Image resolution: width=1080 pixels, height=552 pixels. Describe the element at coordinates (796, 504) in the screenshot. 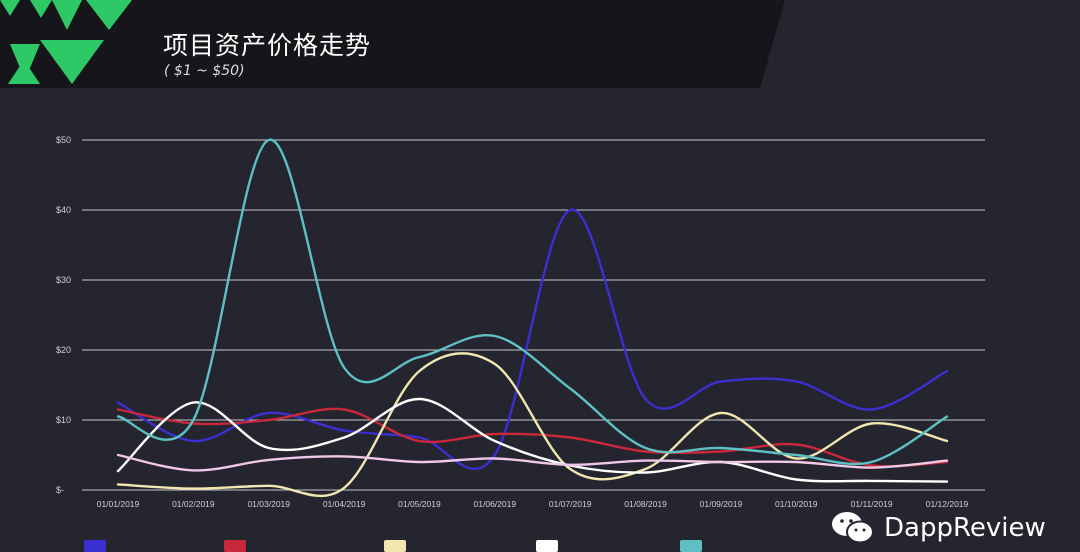

I see `x-tick-label: 01/10/2019` at that location.